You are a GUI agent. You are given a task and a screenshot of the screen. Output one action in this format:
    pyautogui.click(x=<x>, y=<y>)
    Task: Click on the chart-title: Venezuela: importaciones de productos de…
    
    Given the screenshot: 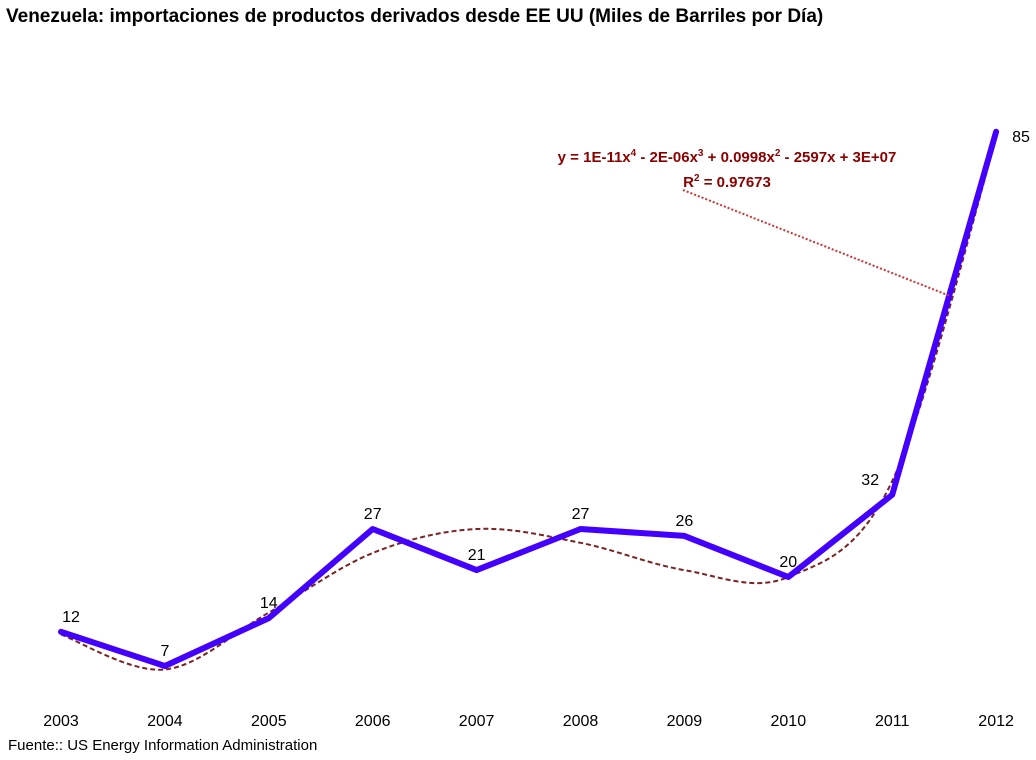 What is the action you would take?
    pyautogui.click(x=415, y=16)
    